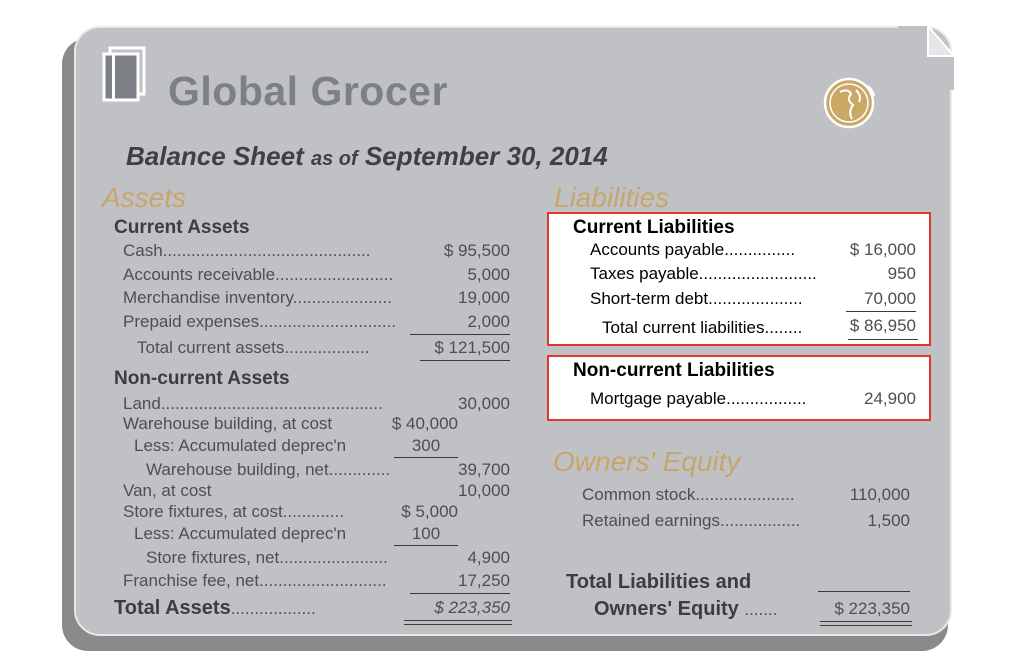  I want to click on current-liabilities-title: Current Liabilities, so click(654, 227).